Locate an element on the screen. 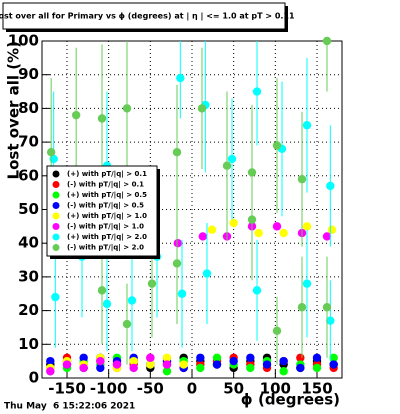 The width and height of the screenshot is (400, 414). legend-label: (+) with pT/|q| > 1.0 is located at coordinates (107, 216).